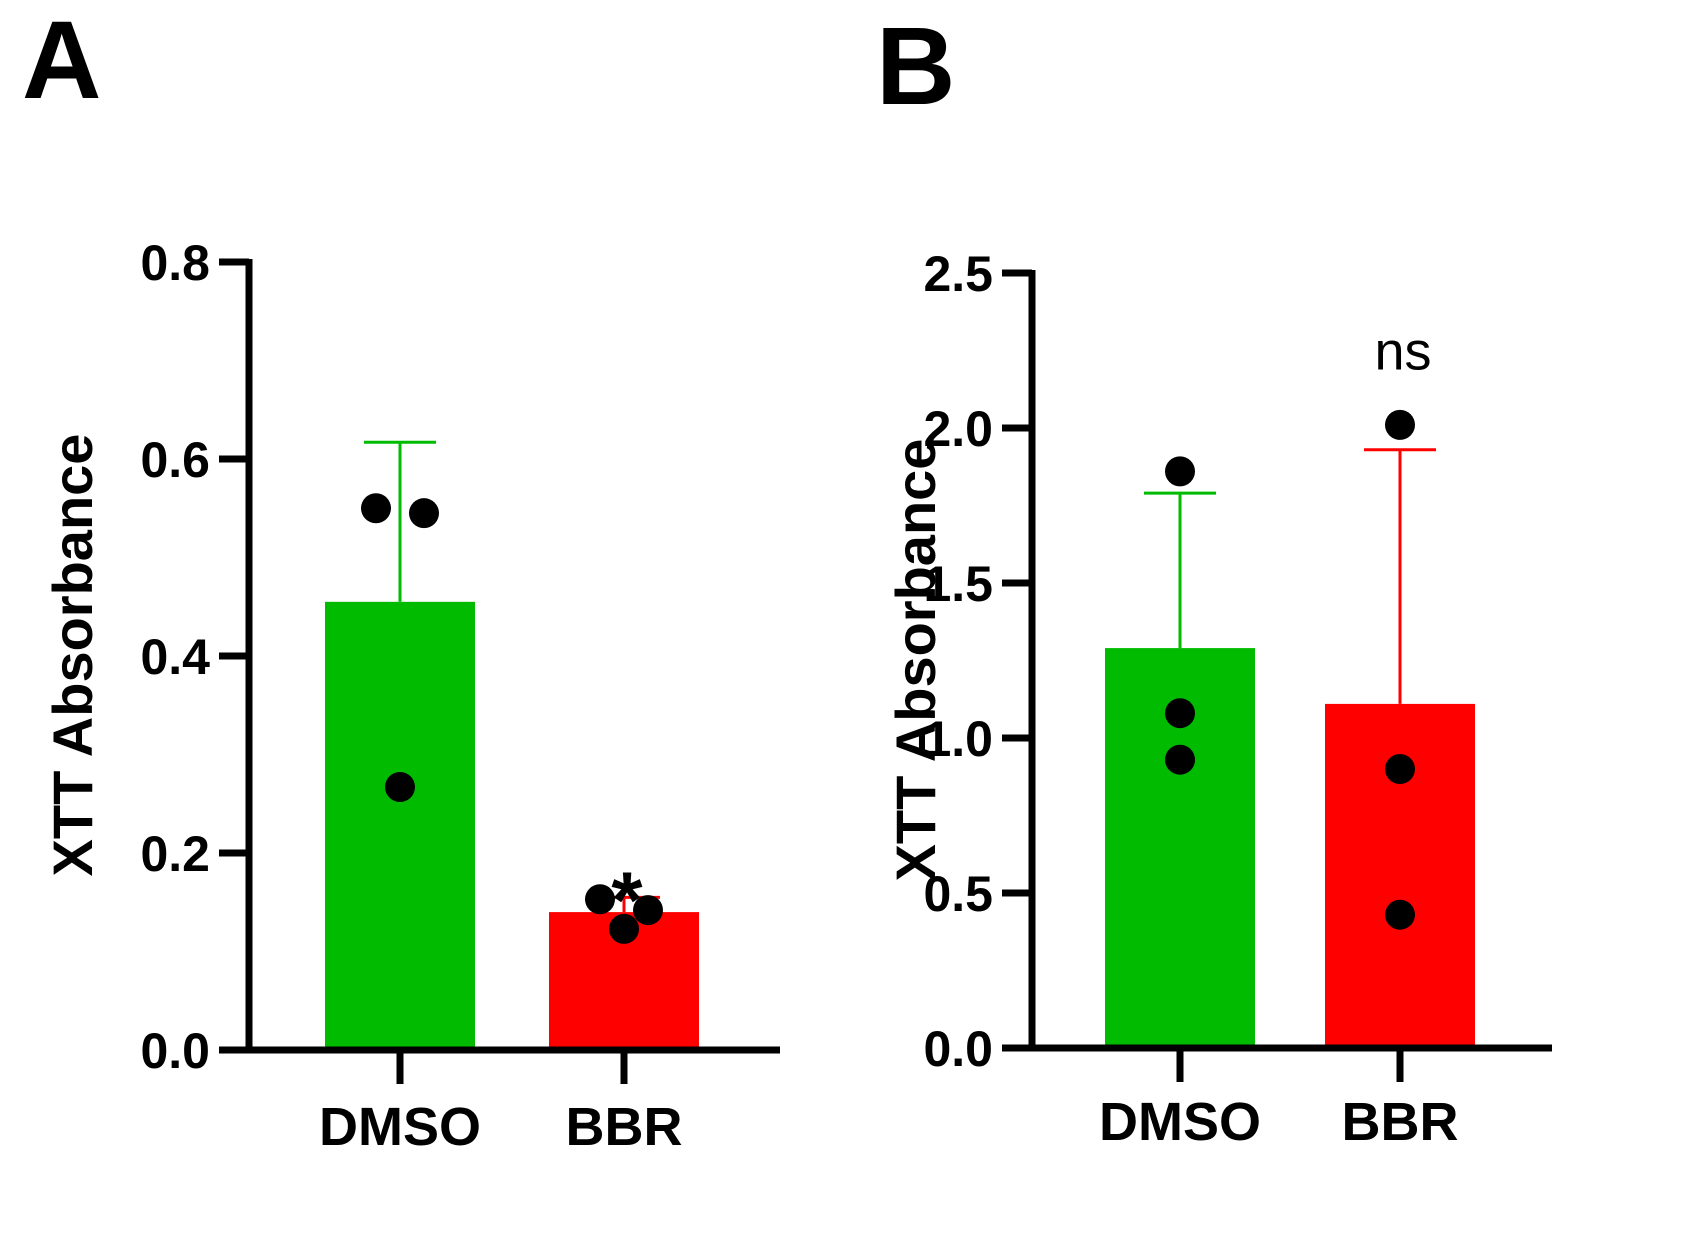  What do you see at coordinates (1180, 1122) in the screenshot?
I see `panel-b-category-label-dmso: DMSO` at bounding box center [1180, 1122].